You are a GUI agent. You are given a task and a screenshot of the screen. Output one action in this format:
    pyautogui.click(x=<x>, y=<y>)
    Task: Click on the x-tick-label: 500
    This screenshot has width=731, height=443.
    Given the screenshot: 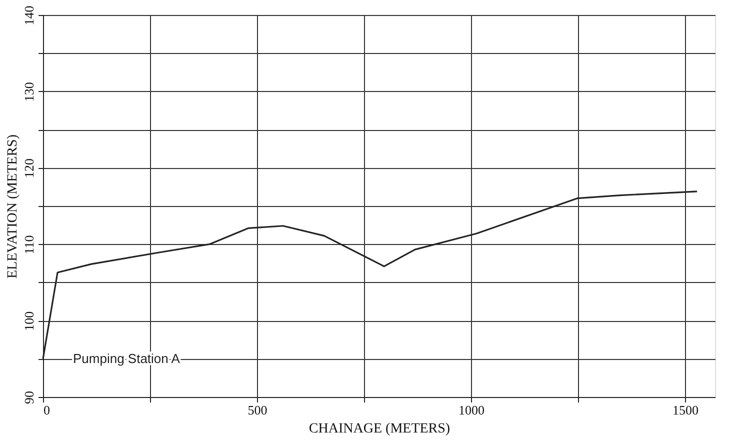 What is the action you would take?
    pyautogui.click(x=258, y=410)
    